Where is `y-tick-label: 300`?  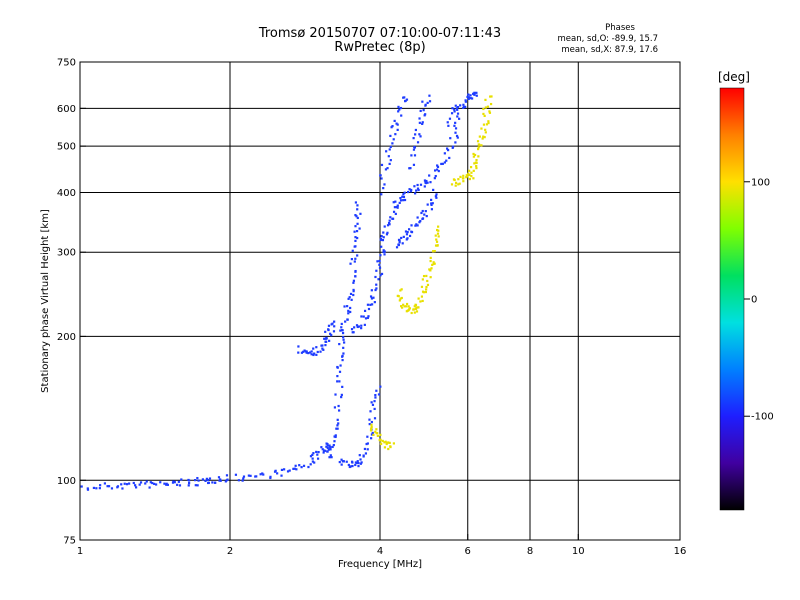 y-tick-label: 300 is located at coordinates (66, 253).